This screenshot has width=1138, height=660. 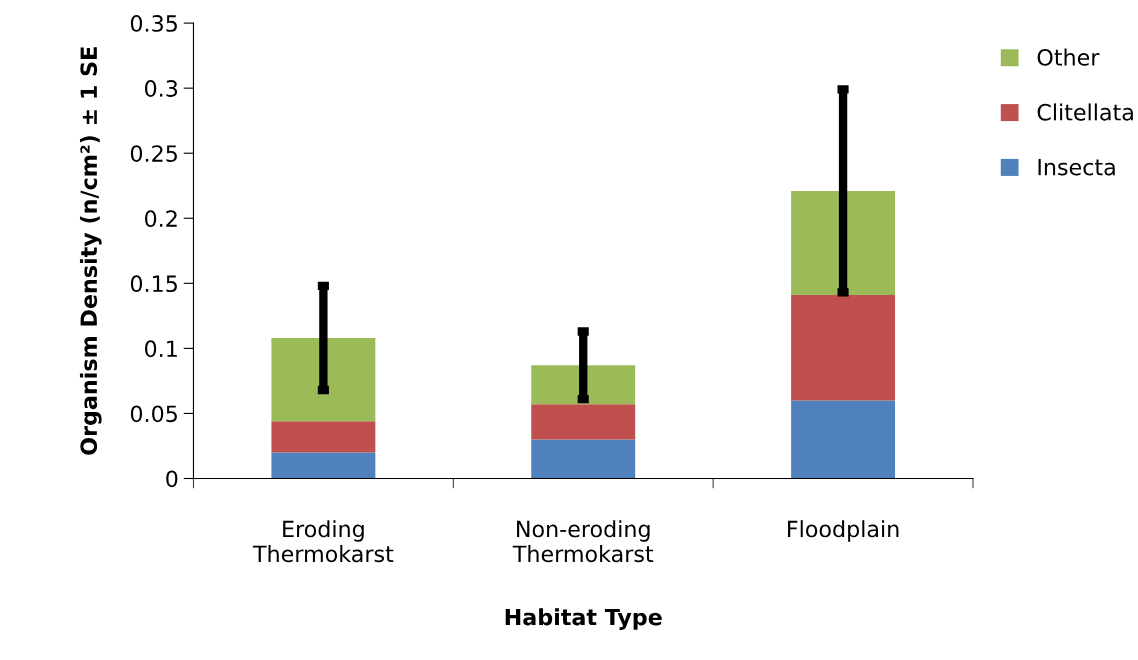 What do you see at coordinates (172, 479) in the screenshot?
I see `y-tick-label: 0` at bounding box center [172, 479].